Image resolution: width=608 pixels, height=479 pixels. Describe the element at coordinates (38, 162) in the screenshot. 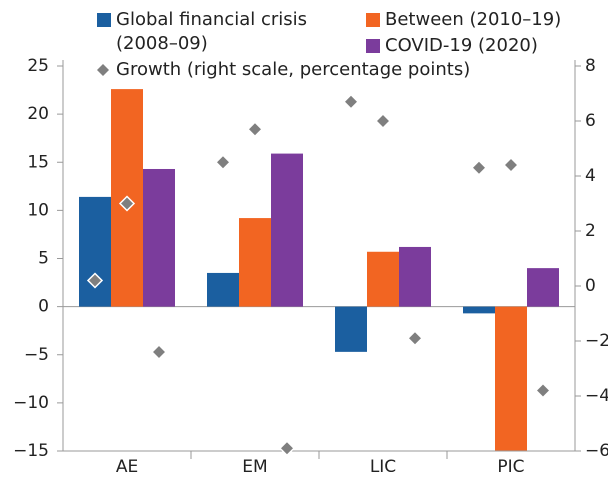

I see `y-tick-label: 15` at that location.